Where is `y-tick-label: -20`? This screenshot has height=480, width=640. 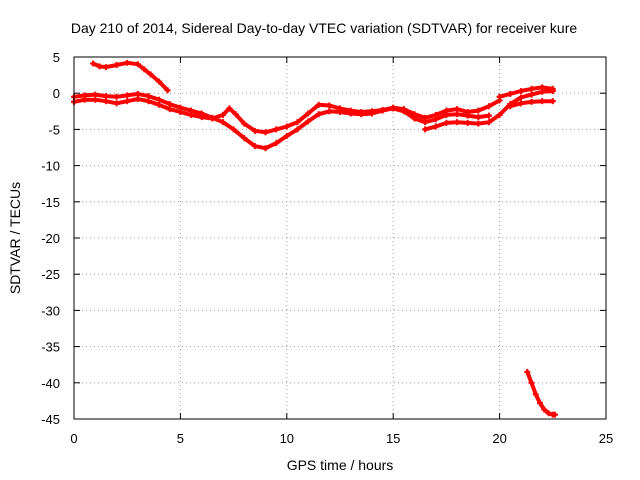
y-tick-label: -20 is located at coordinates (50, 238).